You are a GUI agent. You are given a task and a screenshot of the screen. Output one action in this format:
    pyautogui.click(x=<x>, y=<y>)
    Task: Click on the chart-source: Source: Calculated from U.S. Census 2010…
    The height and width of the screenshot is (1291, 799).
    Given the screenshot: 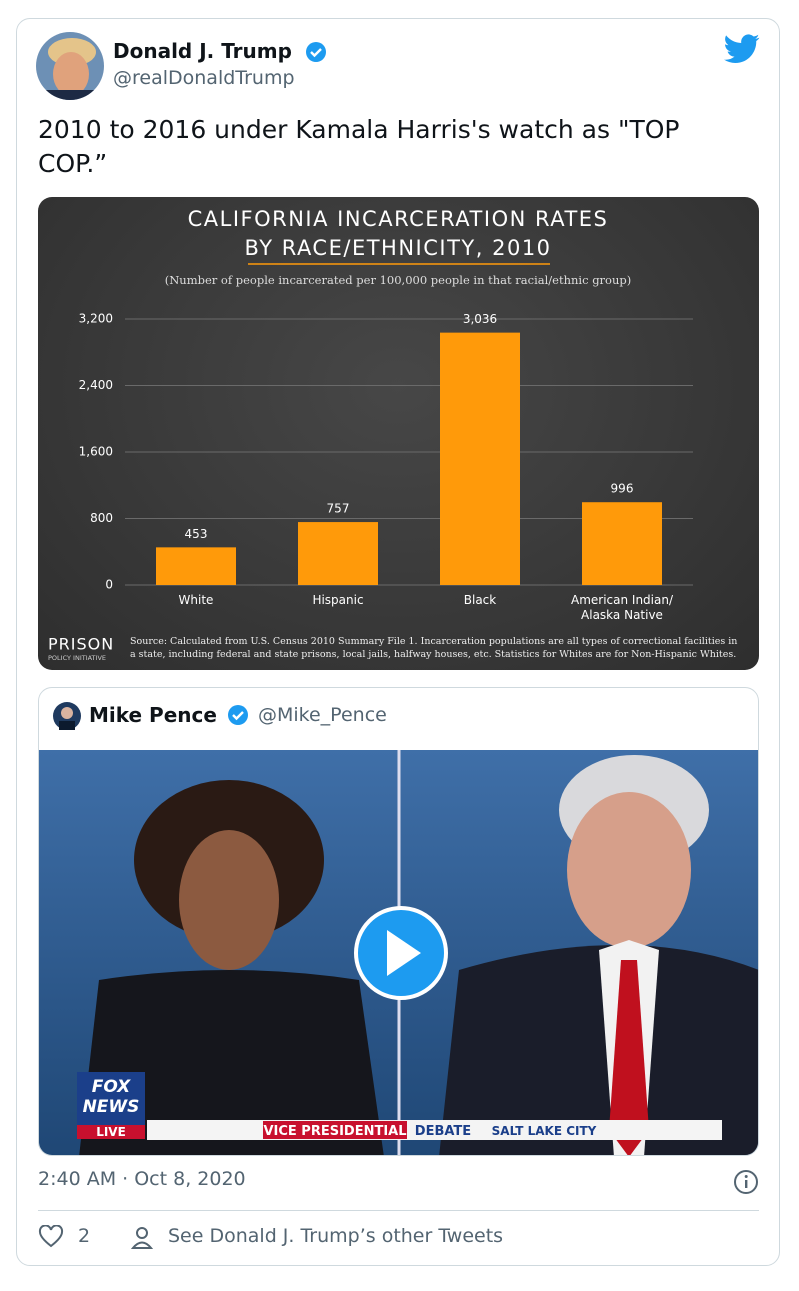 What is the action you would take?
    pyautogui.click(x=434, y=648)
    